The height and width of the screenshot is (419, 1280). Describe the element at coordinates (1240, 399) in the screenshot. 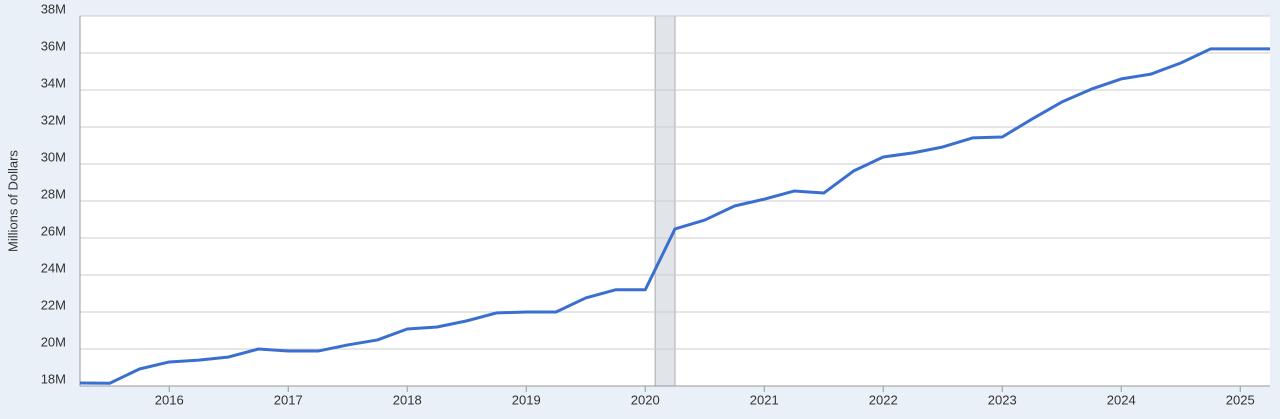

I see `x-tick-label: 2025` at that location.